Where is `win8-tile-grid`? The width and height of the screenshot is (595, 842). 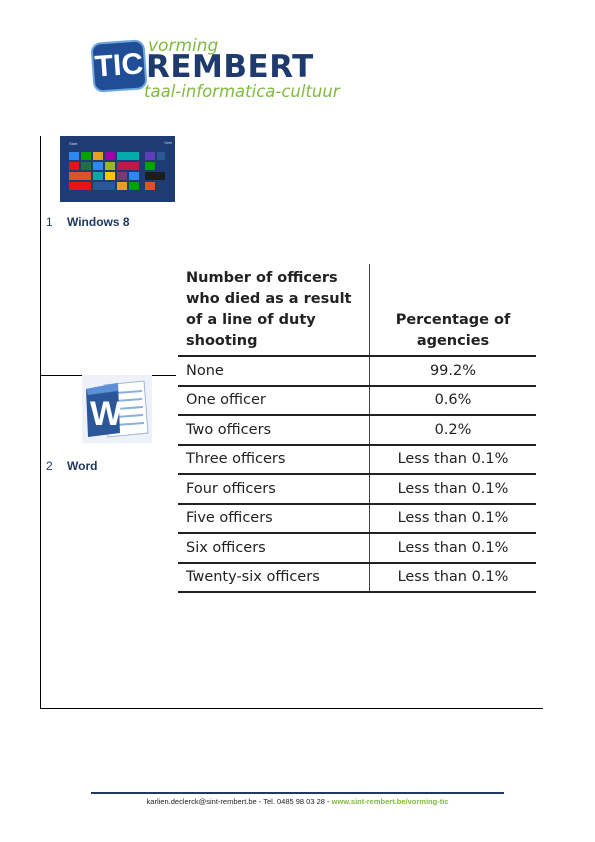 win8-tile-grid is located at coordinates (117, 174).